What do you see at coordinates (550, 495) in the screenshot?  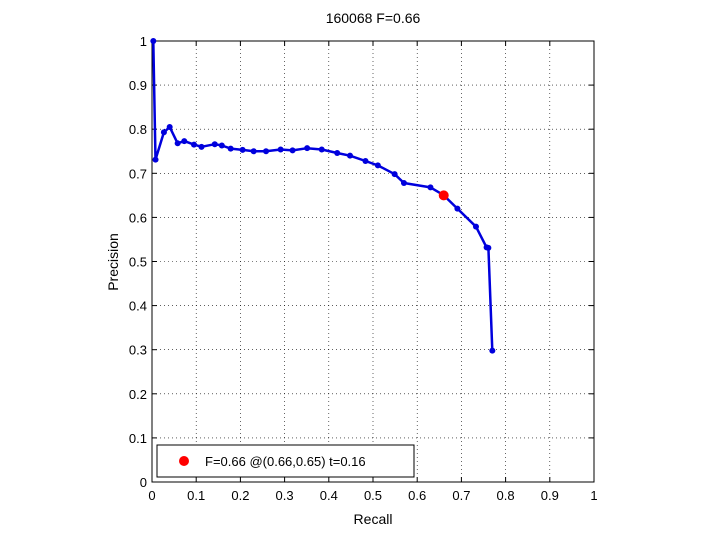 I see `x-tick-label: 0.9` at bounding box center [550, 495].